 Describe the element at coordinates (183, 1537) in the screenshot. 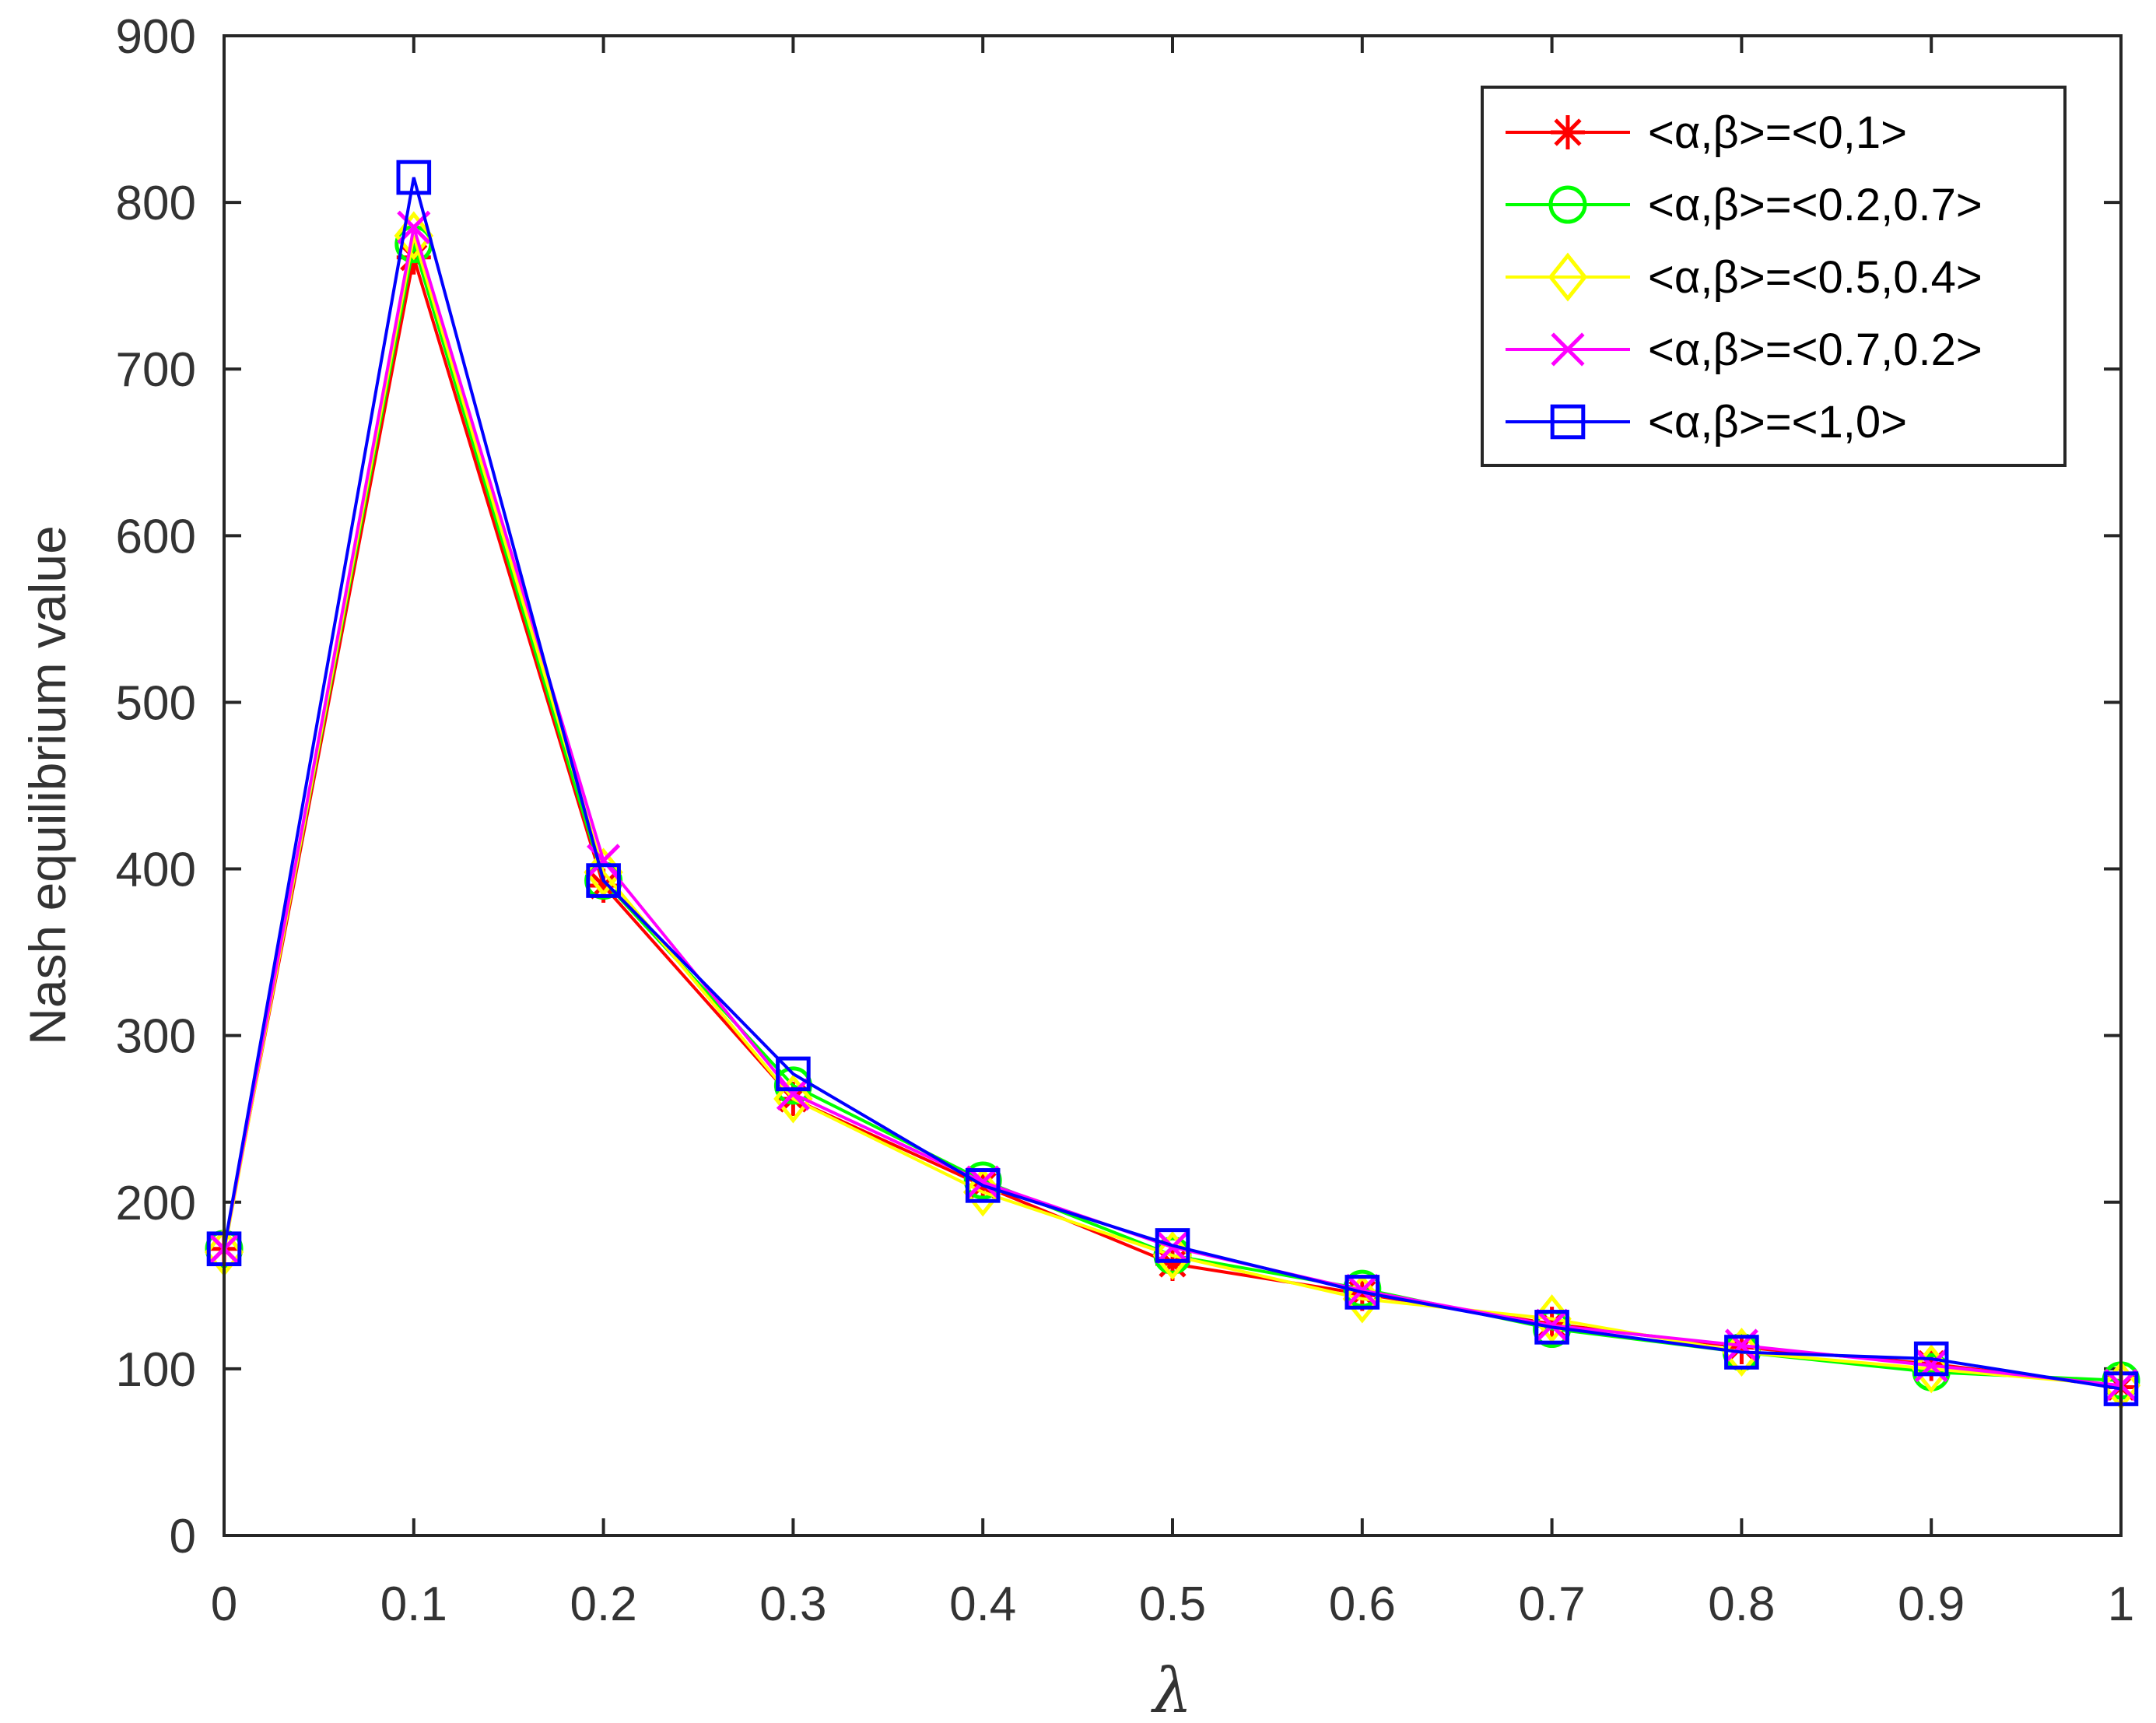

I see `y-tick-label: 0` at that location.